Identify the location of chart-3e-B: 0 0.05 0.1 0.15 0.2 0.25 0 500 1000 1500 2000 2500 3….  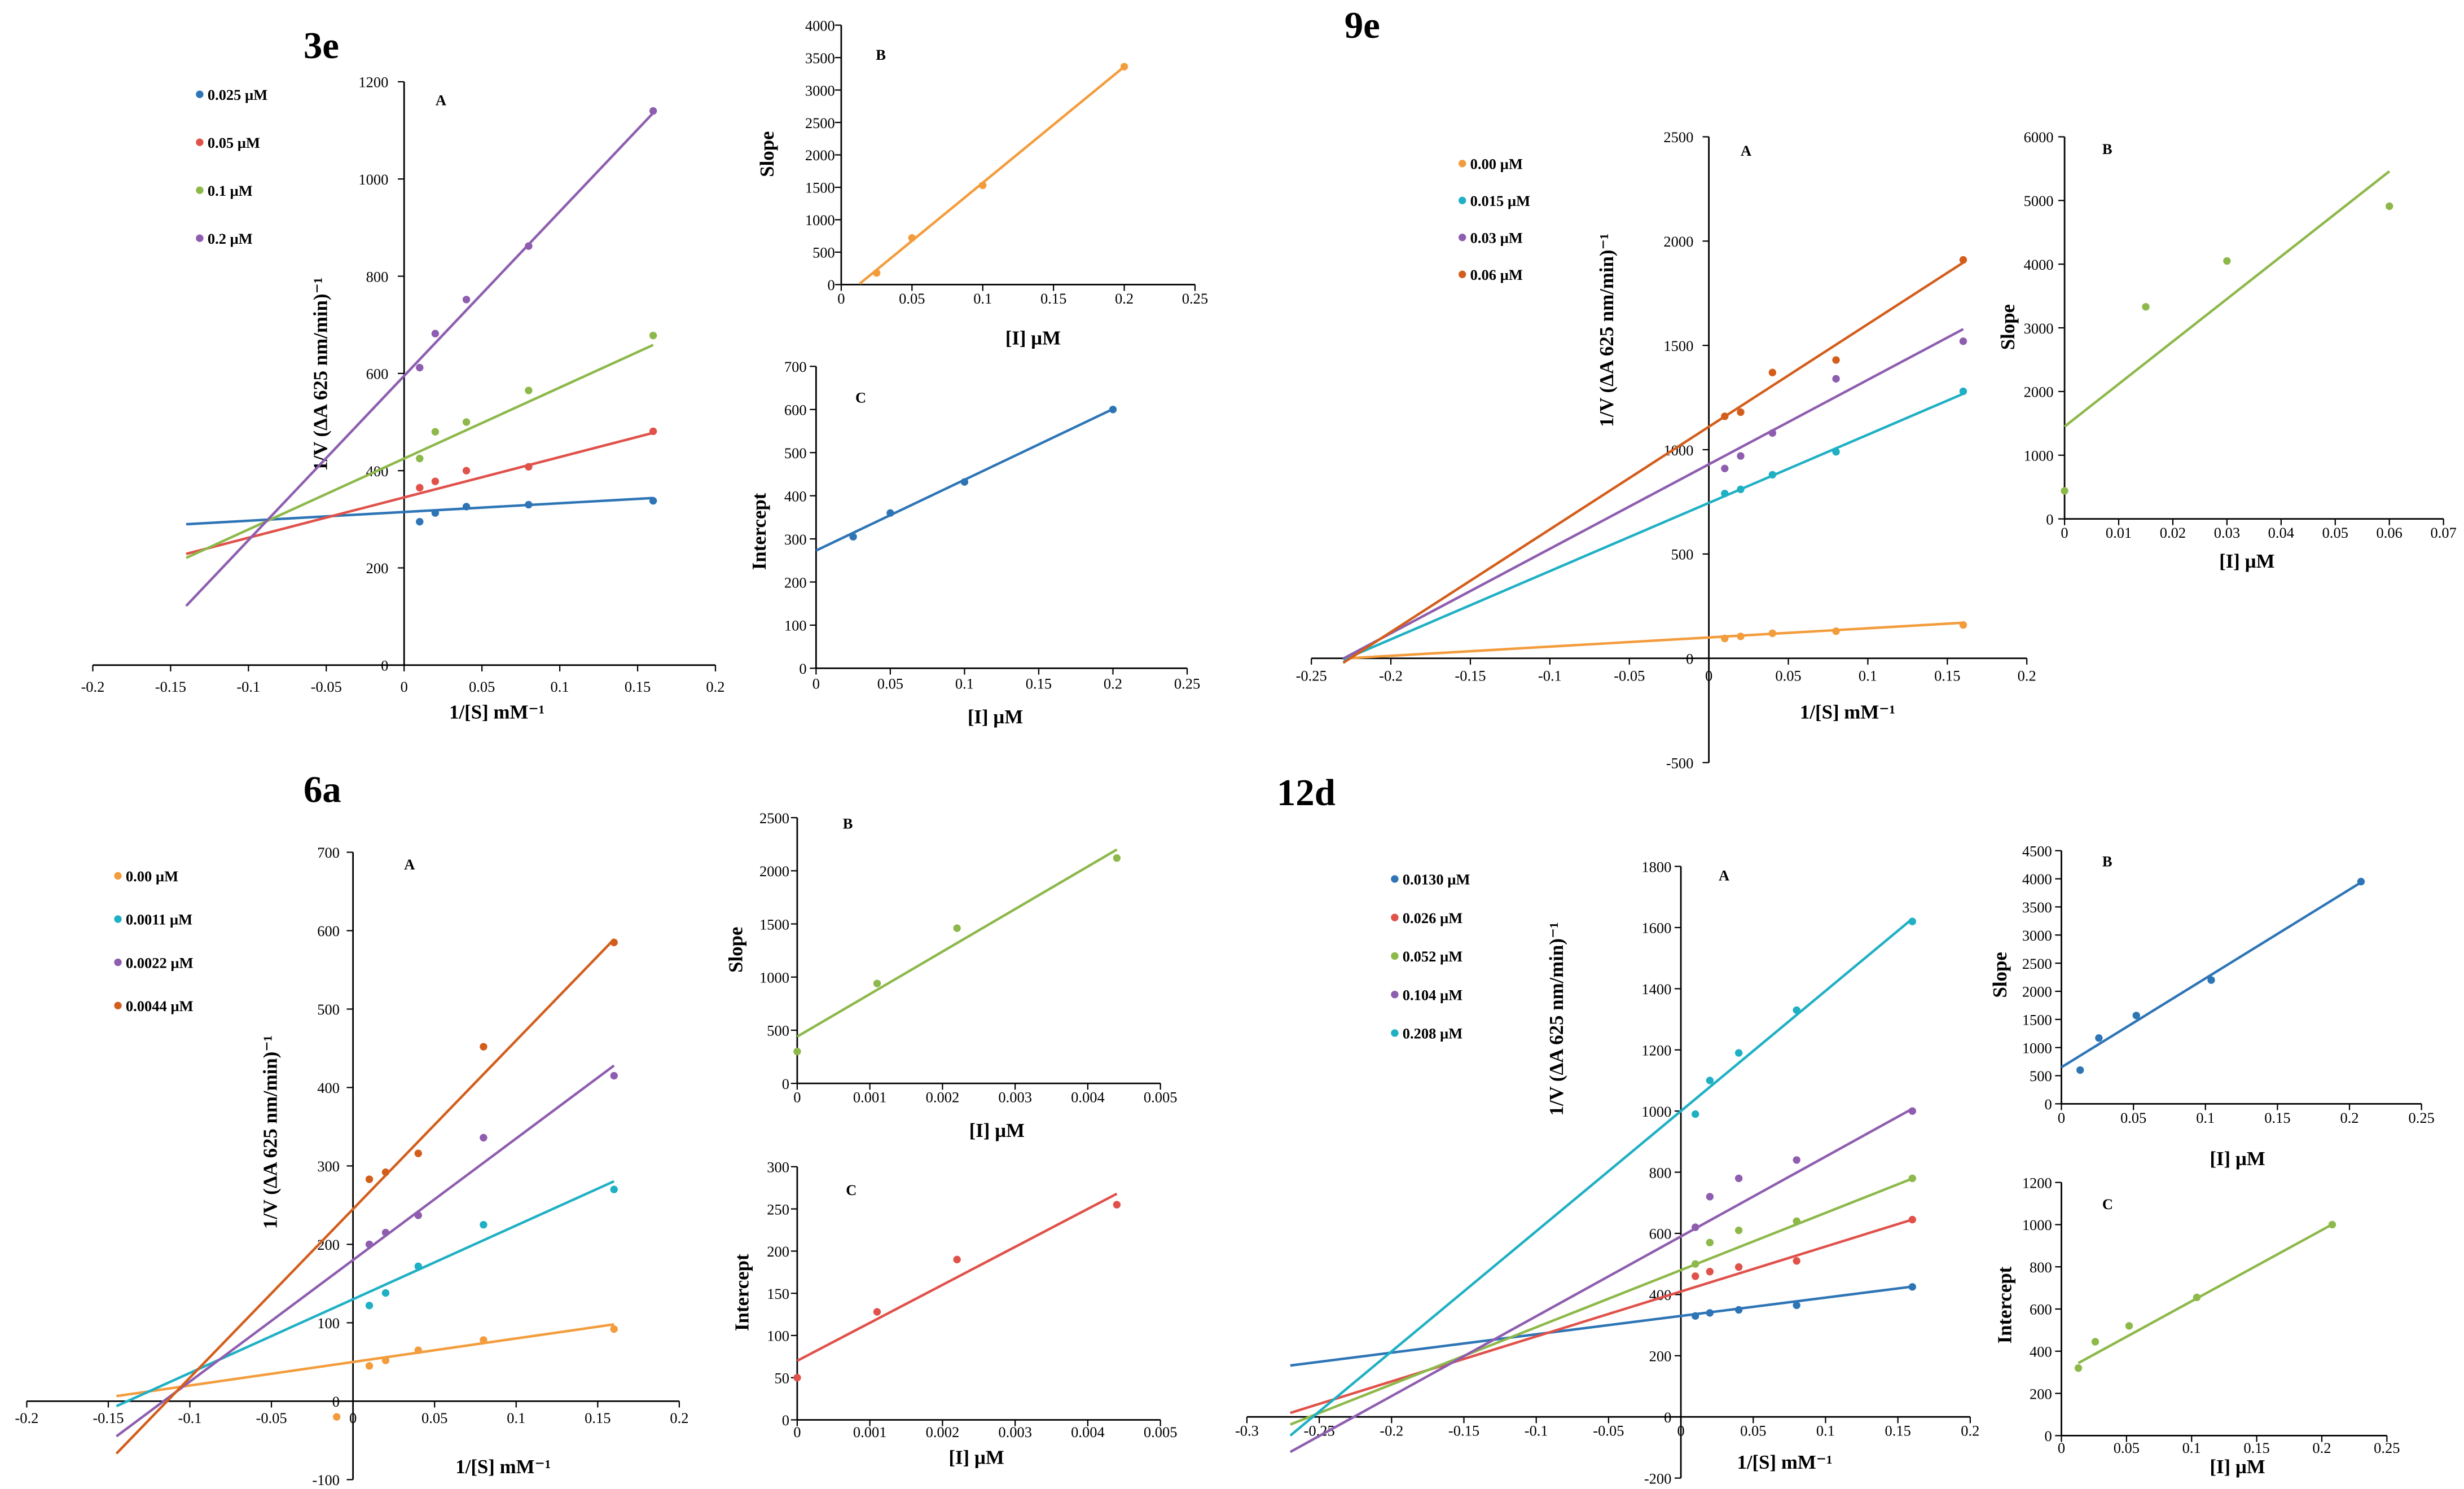
(982, 183).